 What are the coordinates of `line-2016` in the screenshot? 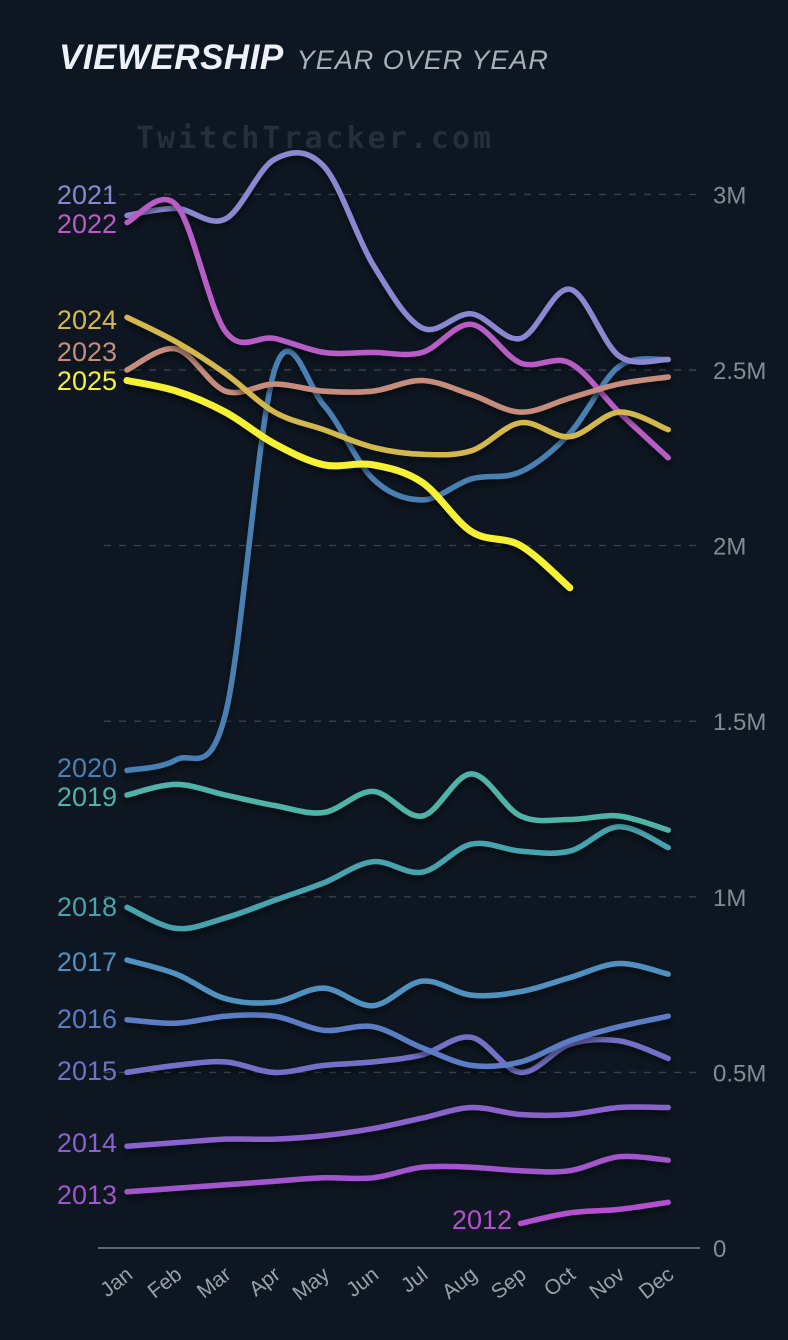 It's located at (397, 1041).